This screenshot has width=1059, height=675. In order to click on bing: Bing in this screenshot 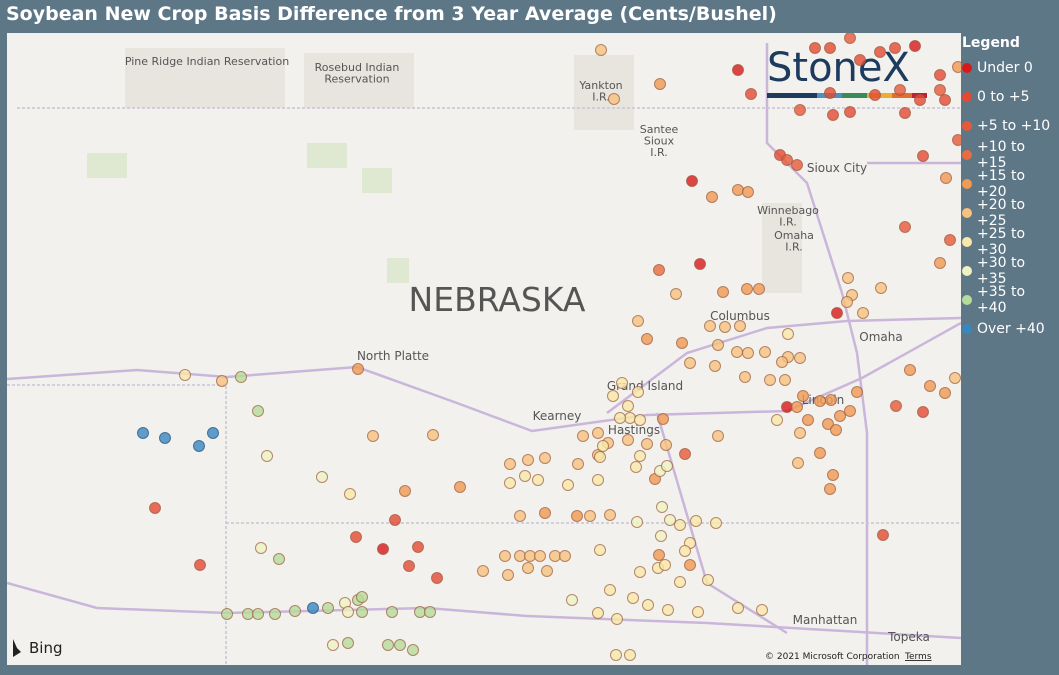, I will do `click(46, 648)`.